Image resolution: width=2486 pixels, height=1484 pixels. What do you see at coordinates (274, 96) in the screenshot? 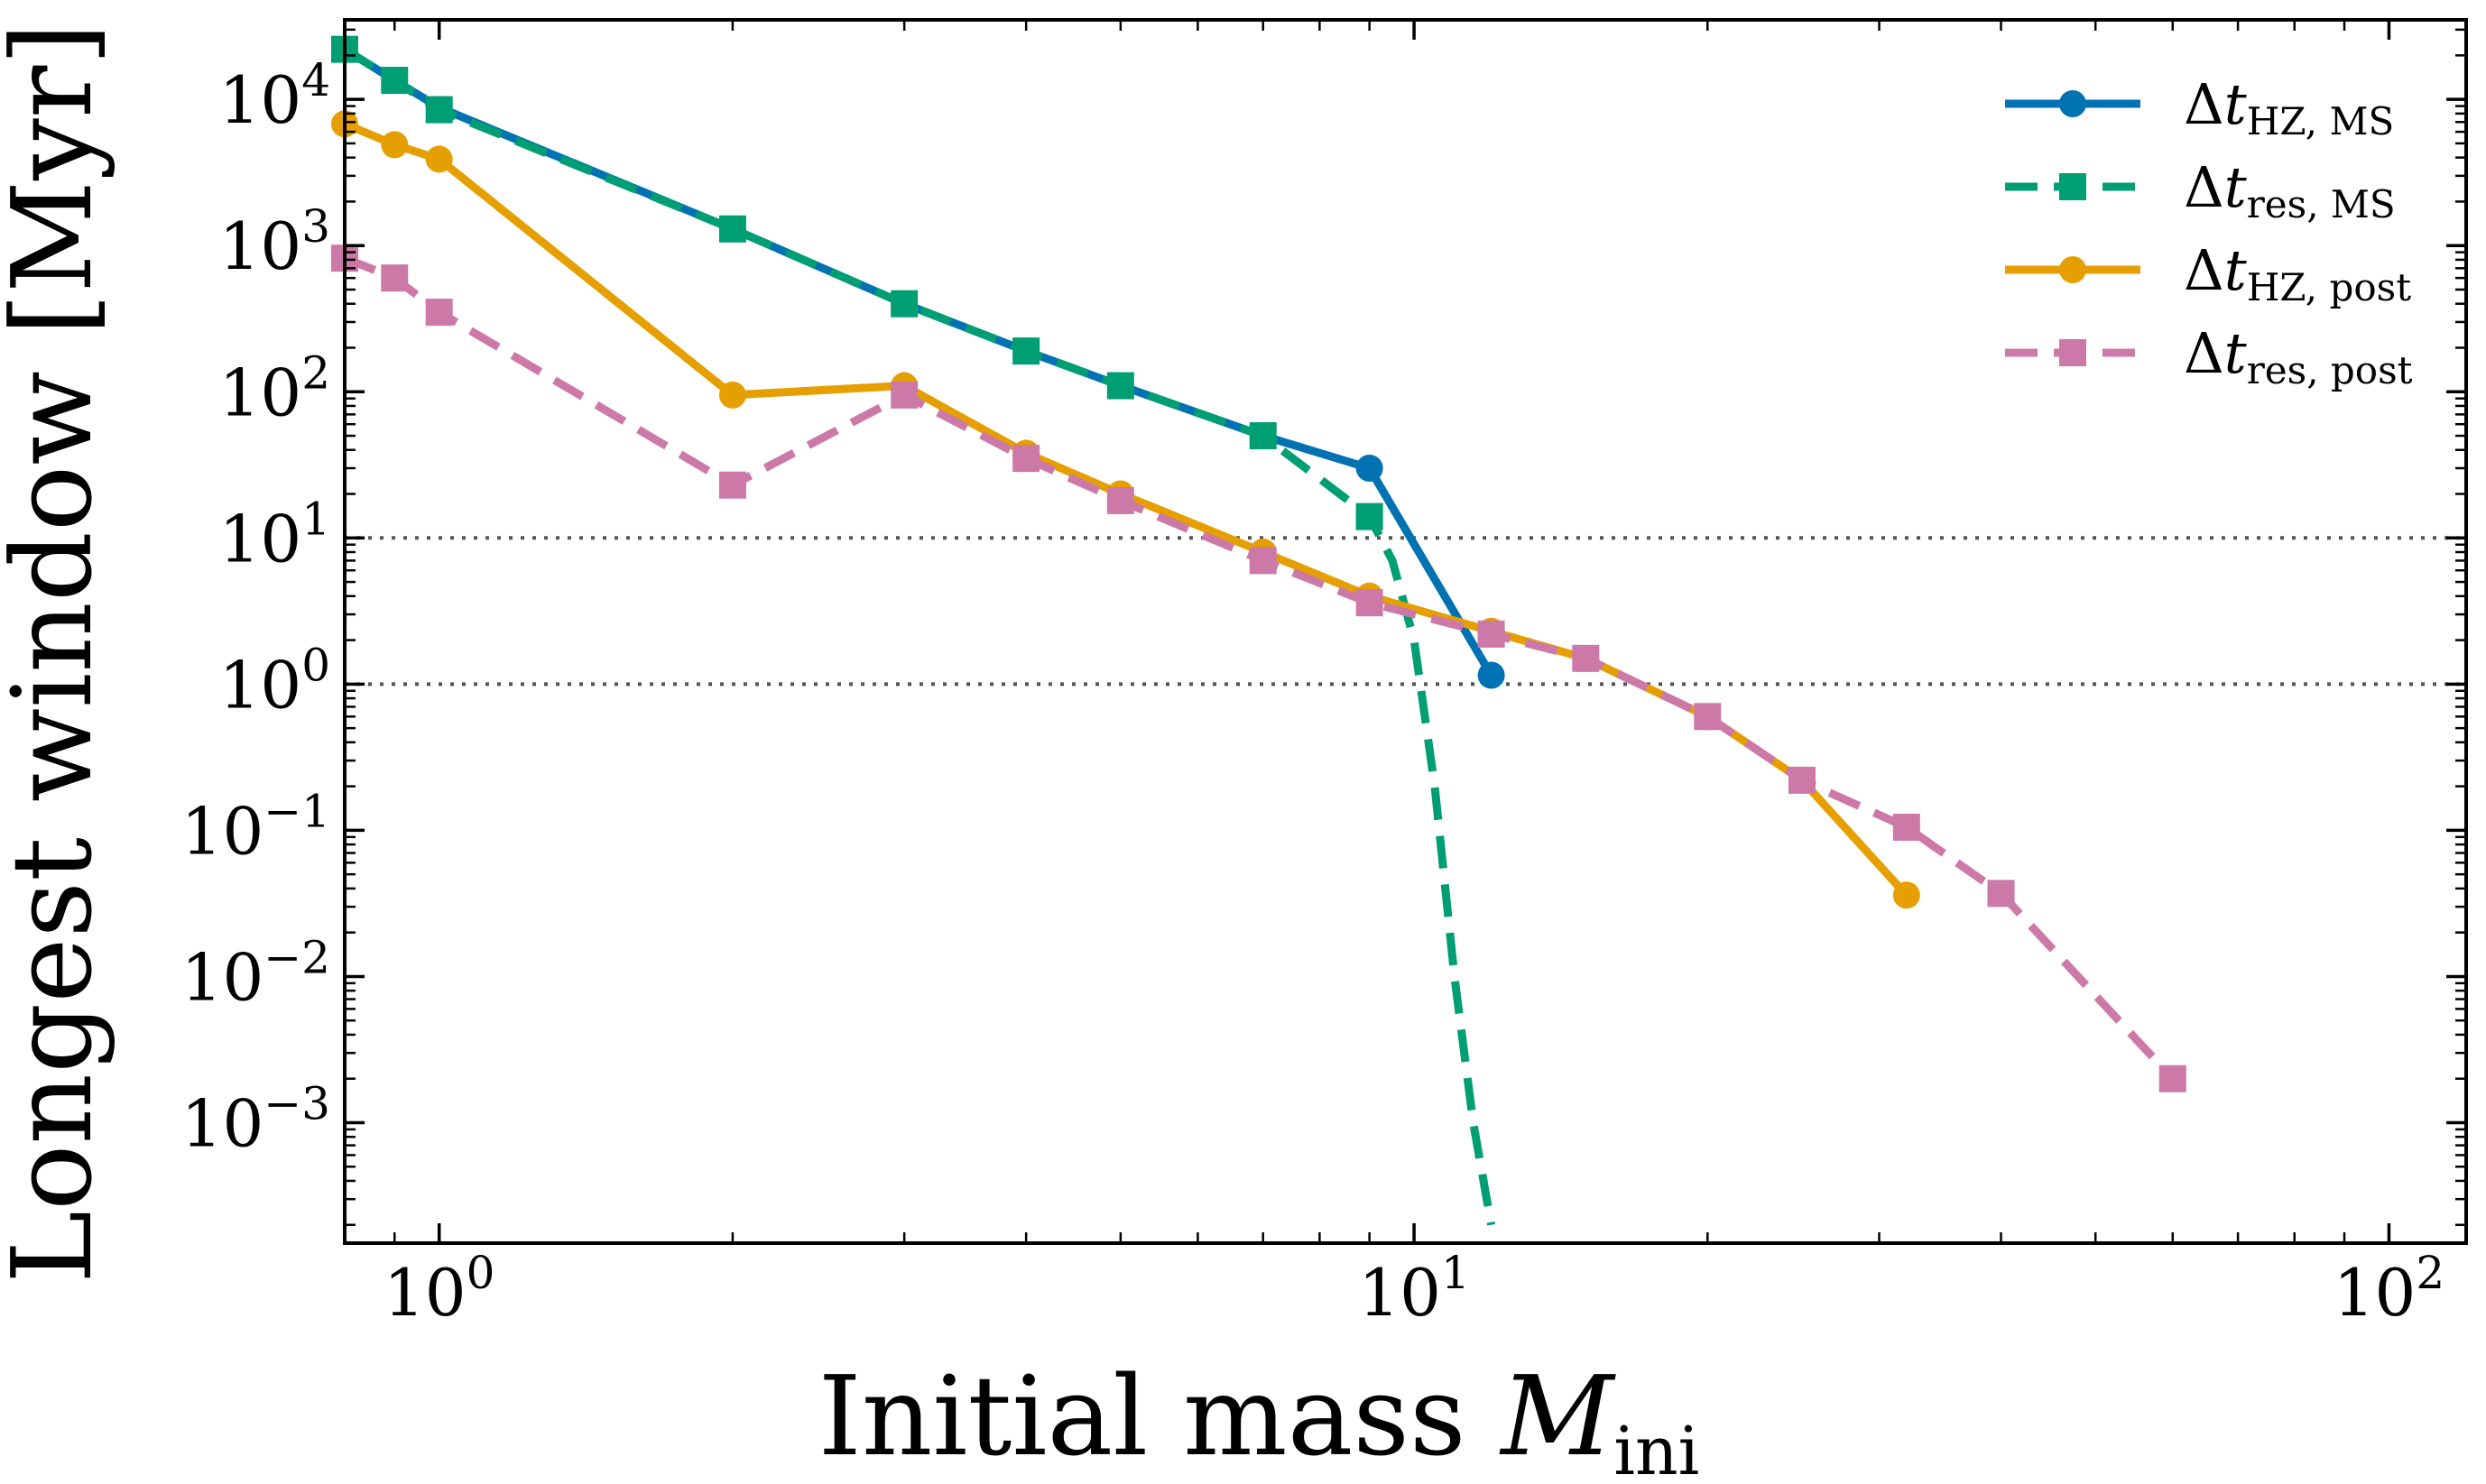
I see `y-tick-label: 10⁴` at bounding box center [274, 96].